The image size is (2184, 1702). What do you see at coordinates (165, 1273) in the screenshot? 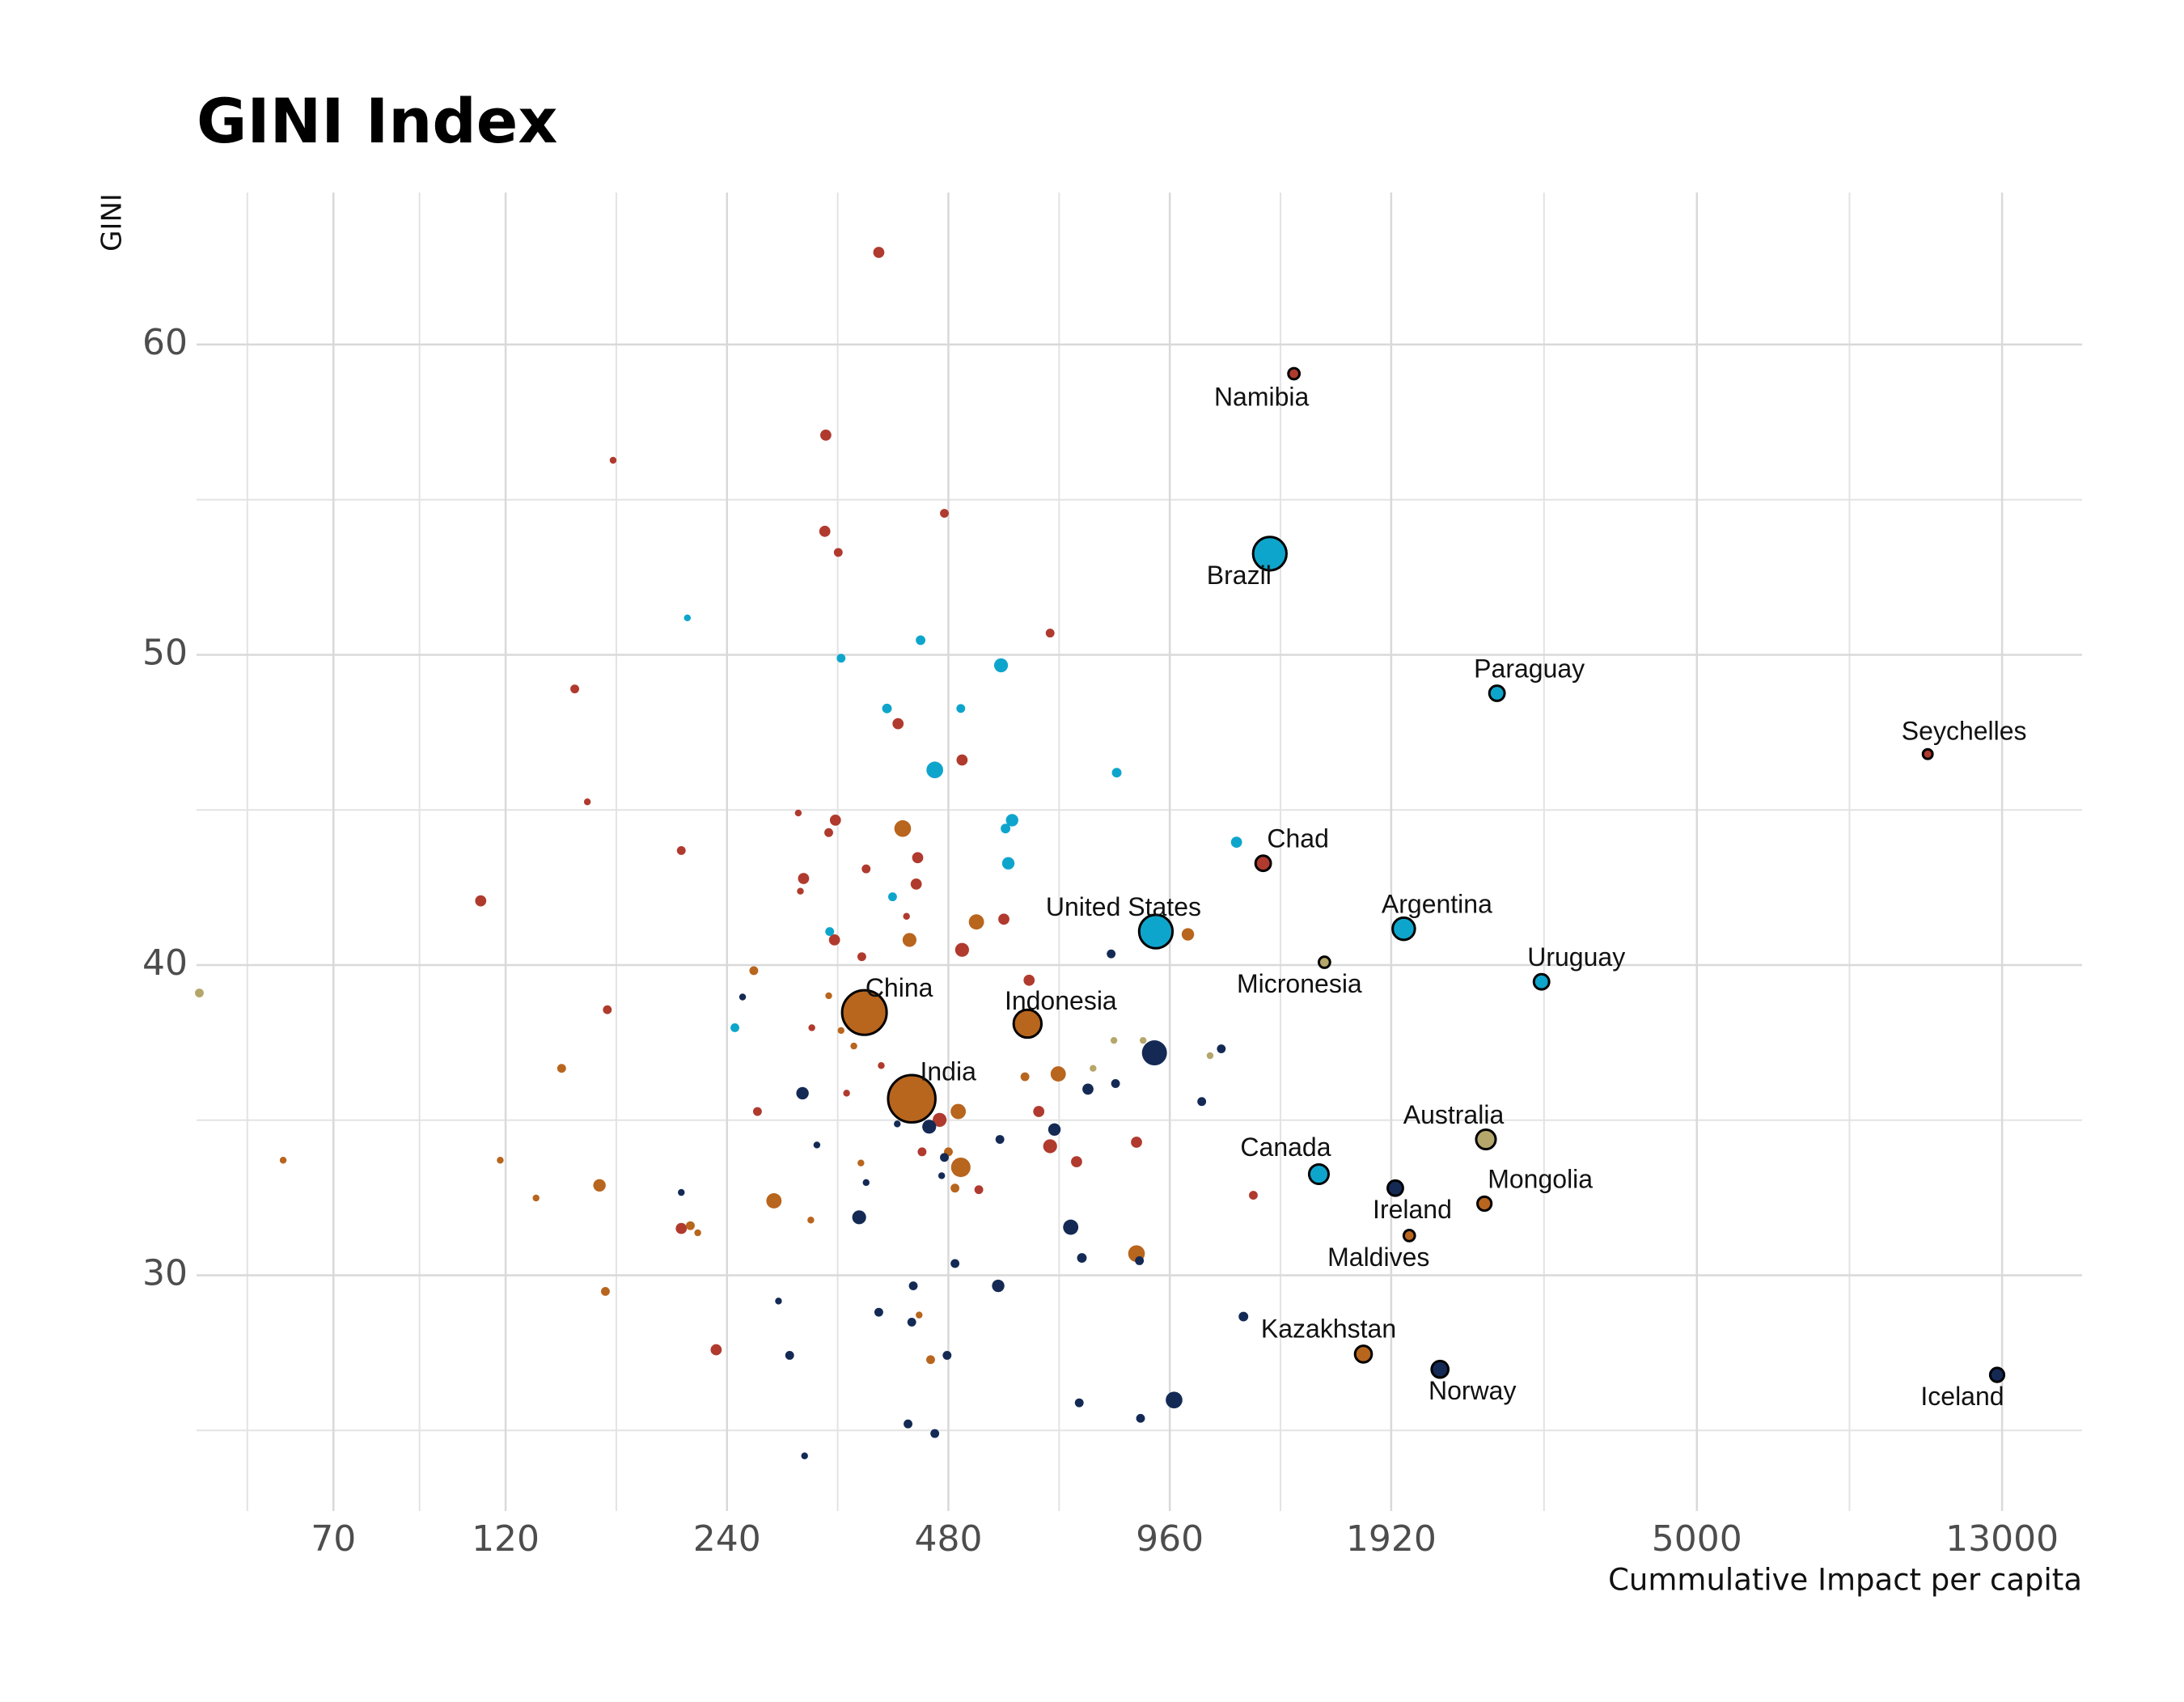
I see `y-tick-label: 30` at bounding box center [165, 1273].